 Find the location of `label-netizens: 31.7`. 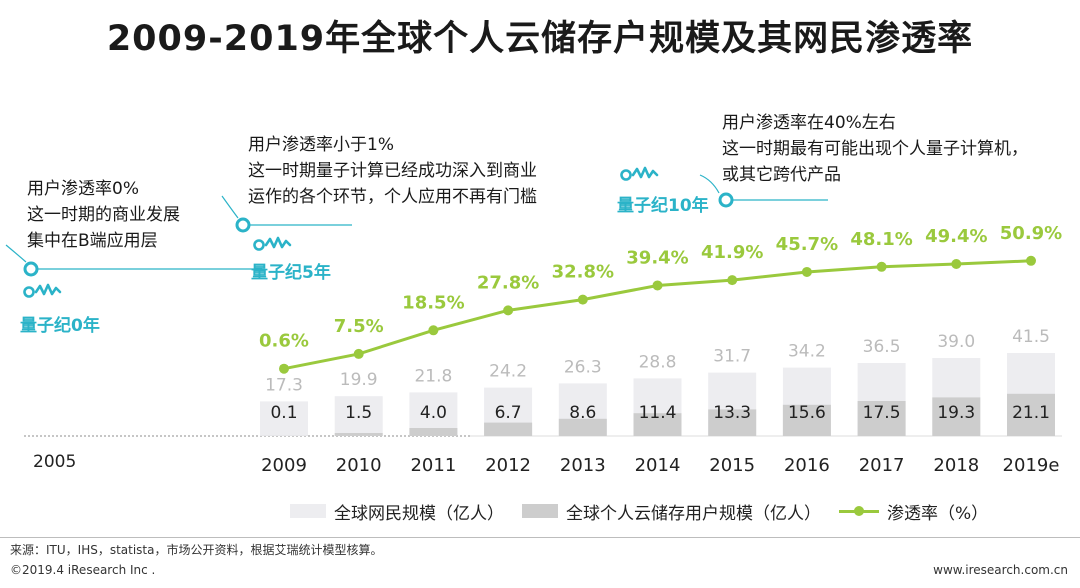

label-netizens: 31.7 is located at coordinates (732, 357).